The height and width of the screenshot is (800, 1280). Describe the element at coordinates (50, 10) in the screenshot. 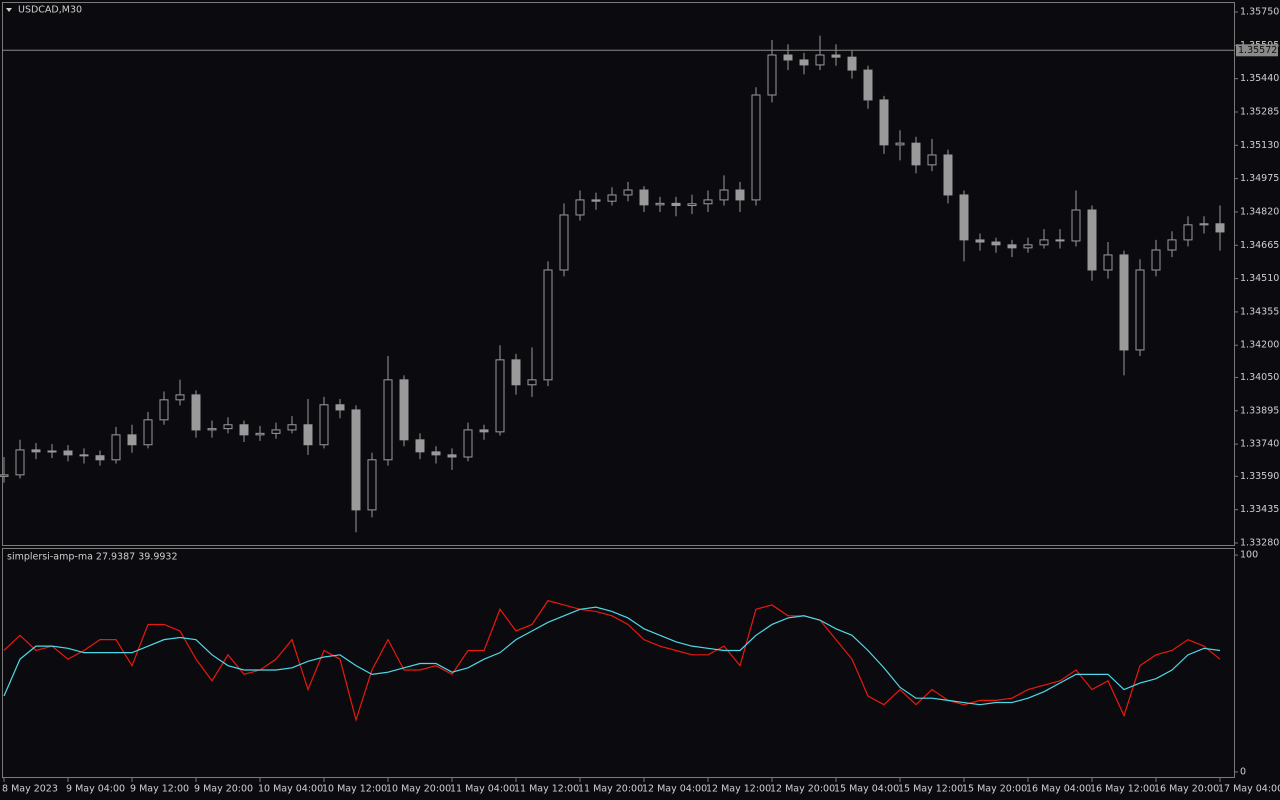

I see `chart-title: USDCAD,M30` at that location.